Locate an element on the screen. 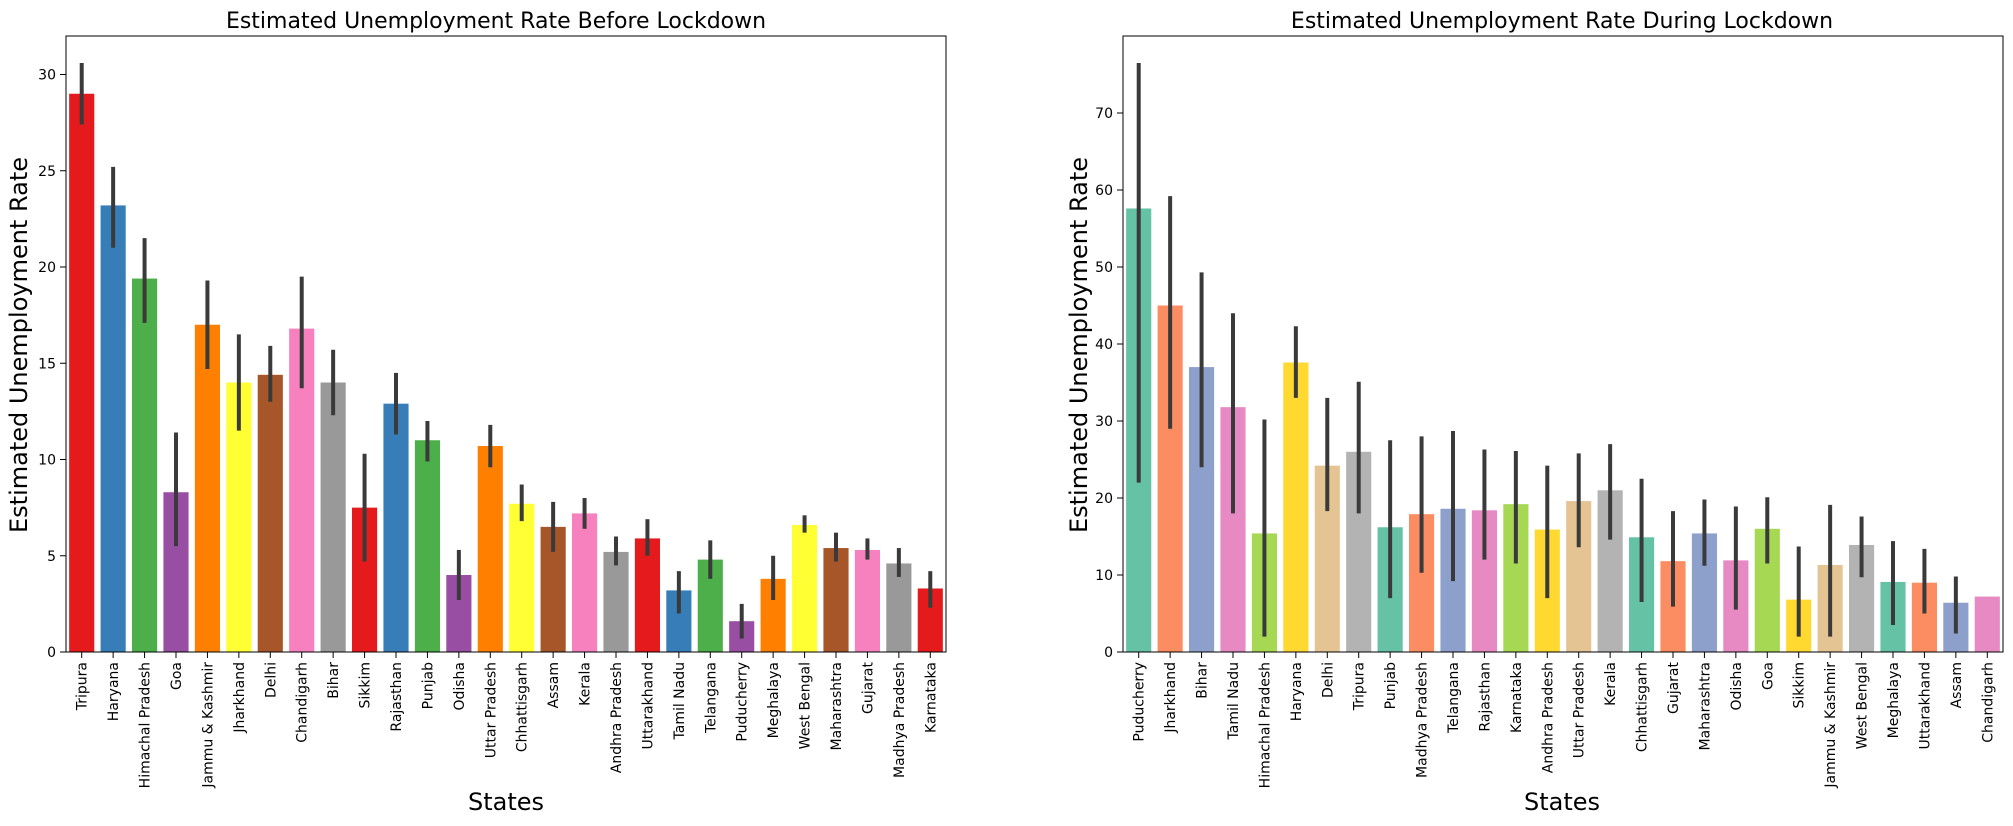 The height and width of the screenshot is (826, 2013). bar-uttar-pradesh is located at coordinates (490, 549).